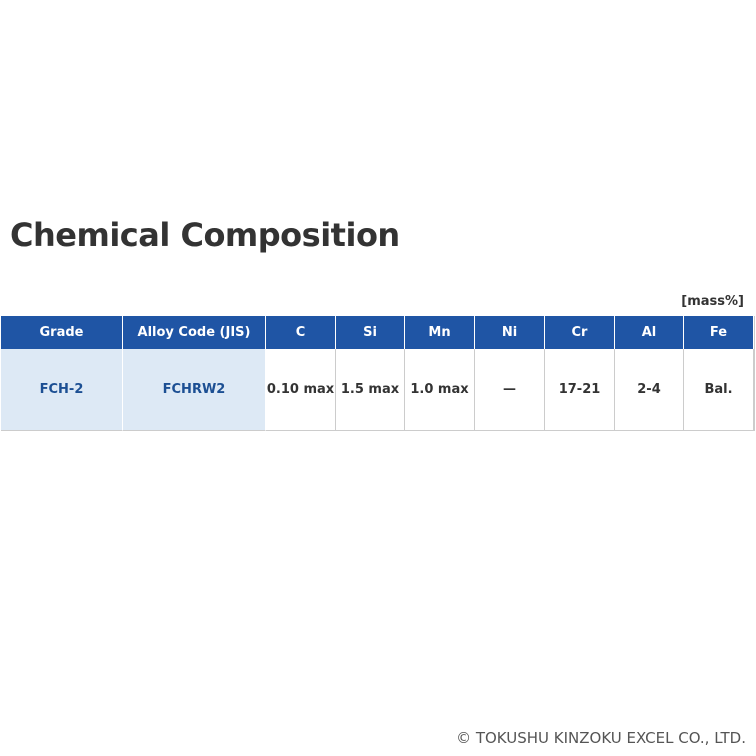  I want to click on table-cell: 17-21, so click(580, 390).